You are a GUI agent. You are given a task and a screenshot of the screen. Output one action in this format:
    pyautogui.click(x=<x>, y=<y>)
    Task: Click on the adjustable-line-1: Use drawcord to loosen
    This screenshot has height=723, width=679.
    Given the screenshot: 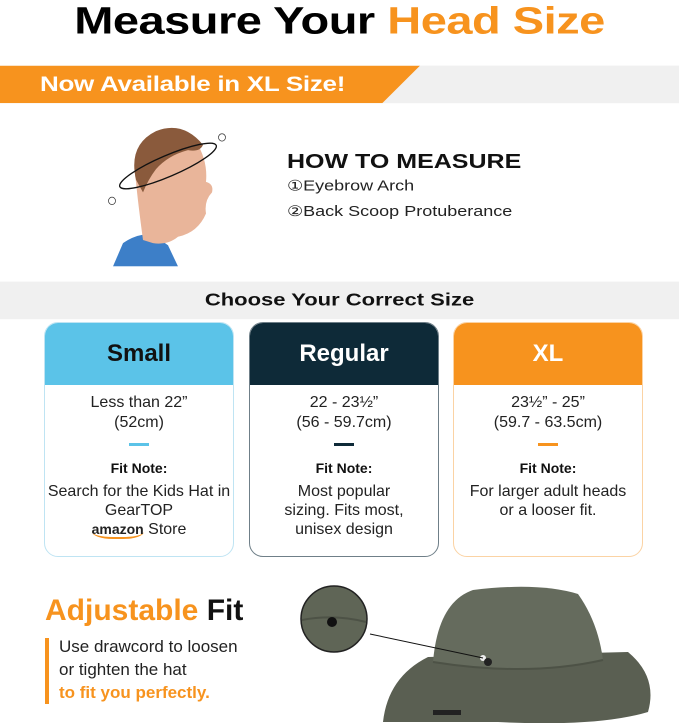 What is the action you would take?
    pyautogui.click(x=148, y=646)
    